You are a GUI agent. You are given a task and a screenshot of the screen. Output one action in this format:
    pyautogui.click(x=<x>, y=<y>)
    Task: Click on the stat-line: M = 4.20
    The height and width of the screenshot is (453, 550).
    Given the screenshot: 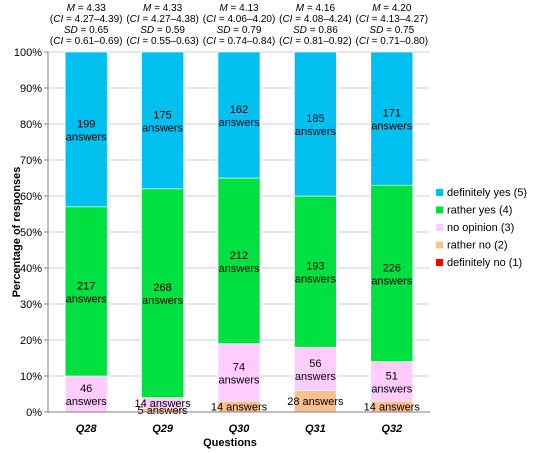 What is the action you would take?
    pyautogui.click(x=392, y=8)
    